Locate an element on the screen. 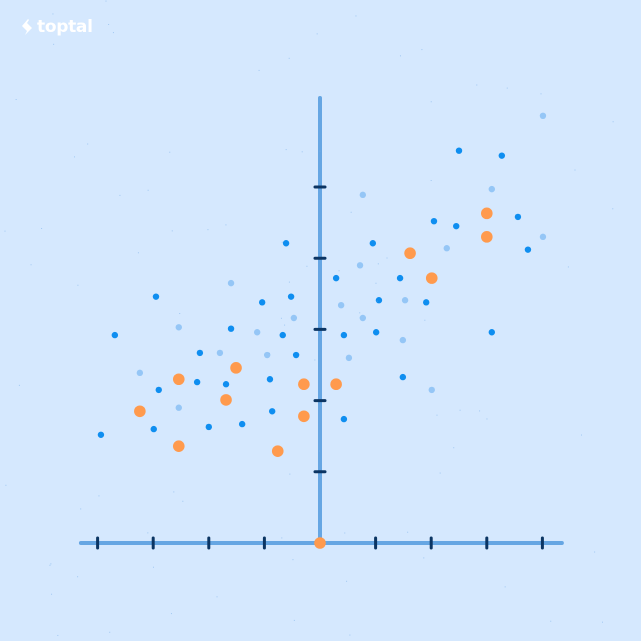  toptal-diamond-icon is located at coordinates (27, 27).